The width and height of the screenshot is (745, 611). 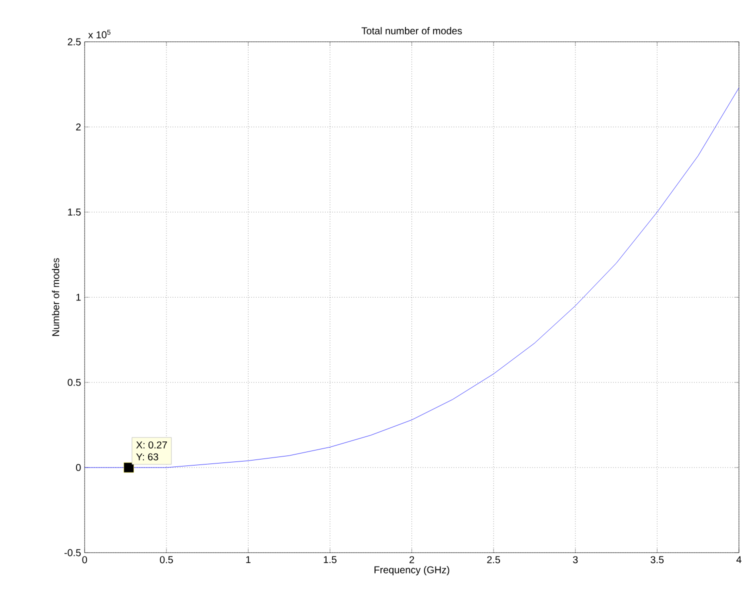 I want to click on x-tick-label: 0.5, so click(x=166, y=560).